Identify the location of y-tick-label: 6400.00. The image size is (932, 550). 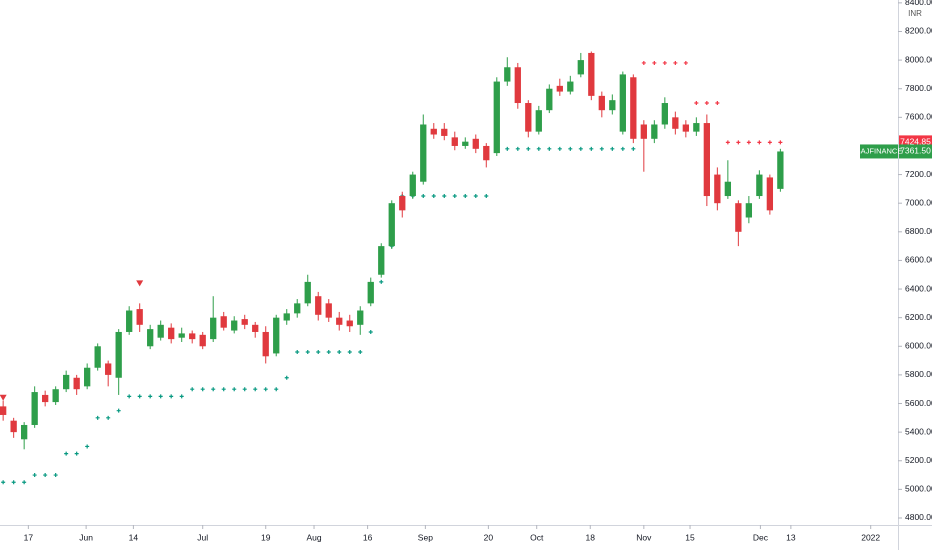
(918, 288).